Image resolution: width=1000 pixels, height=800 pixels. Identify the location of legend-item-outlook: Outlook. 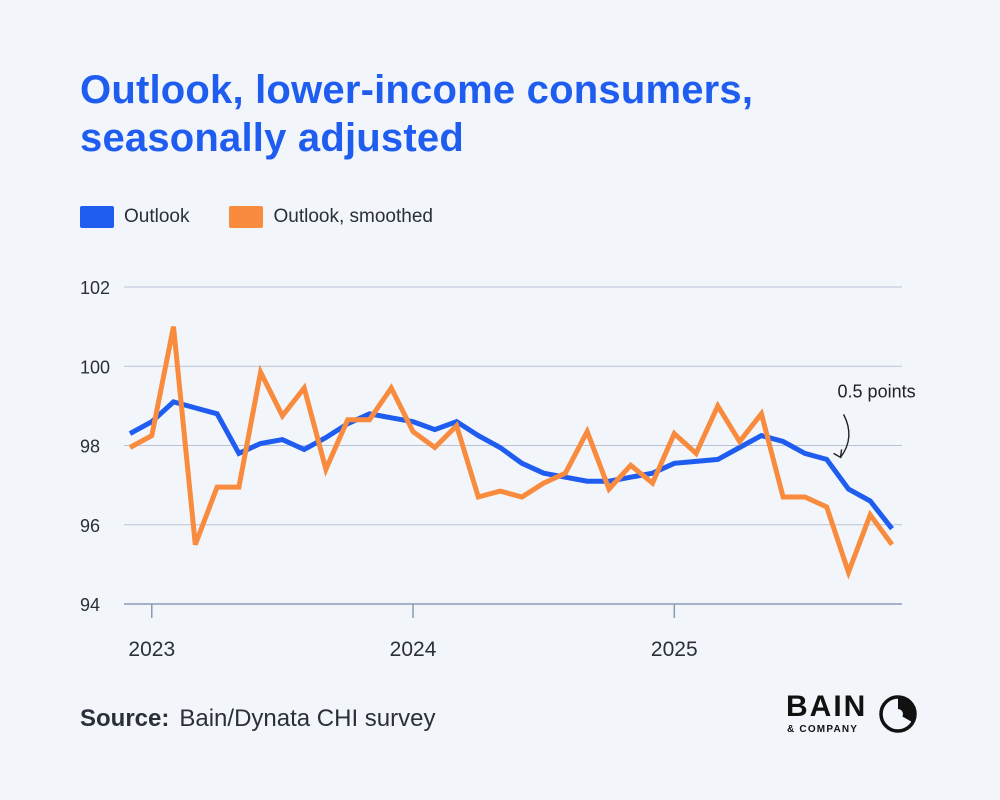
(134, 217).